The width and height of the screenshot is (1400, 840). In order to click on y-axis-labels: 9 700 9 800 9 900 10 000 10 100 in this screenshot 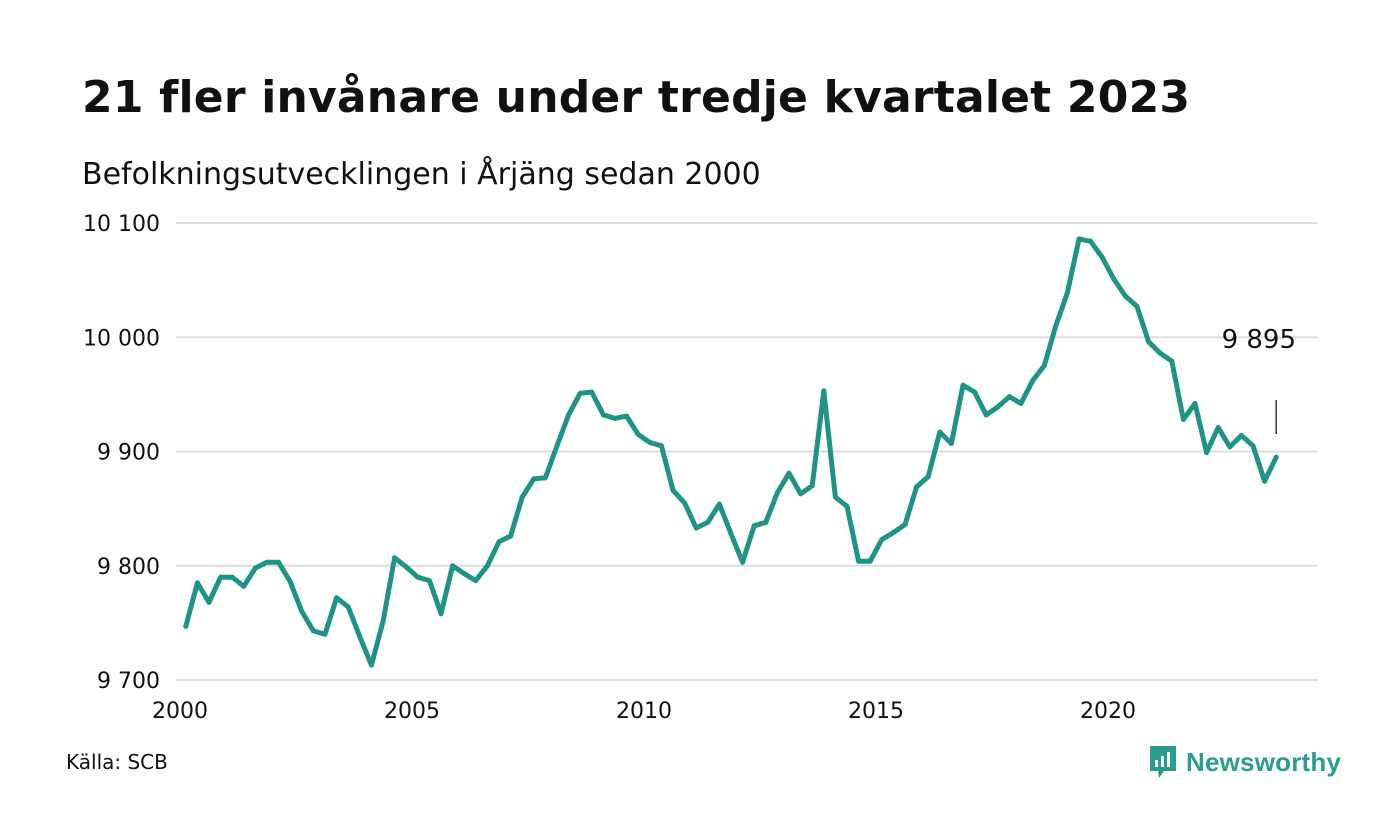, I will do `click(121, 453)`.